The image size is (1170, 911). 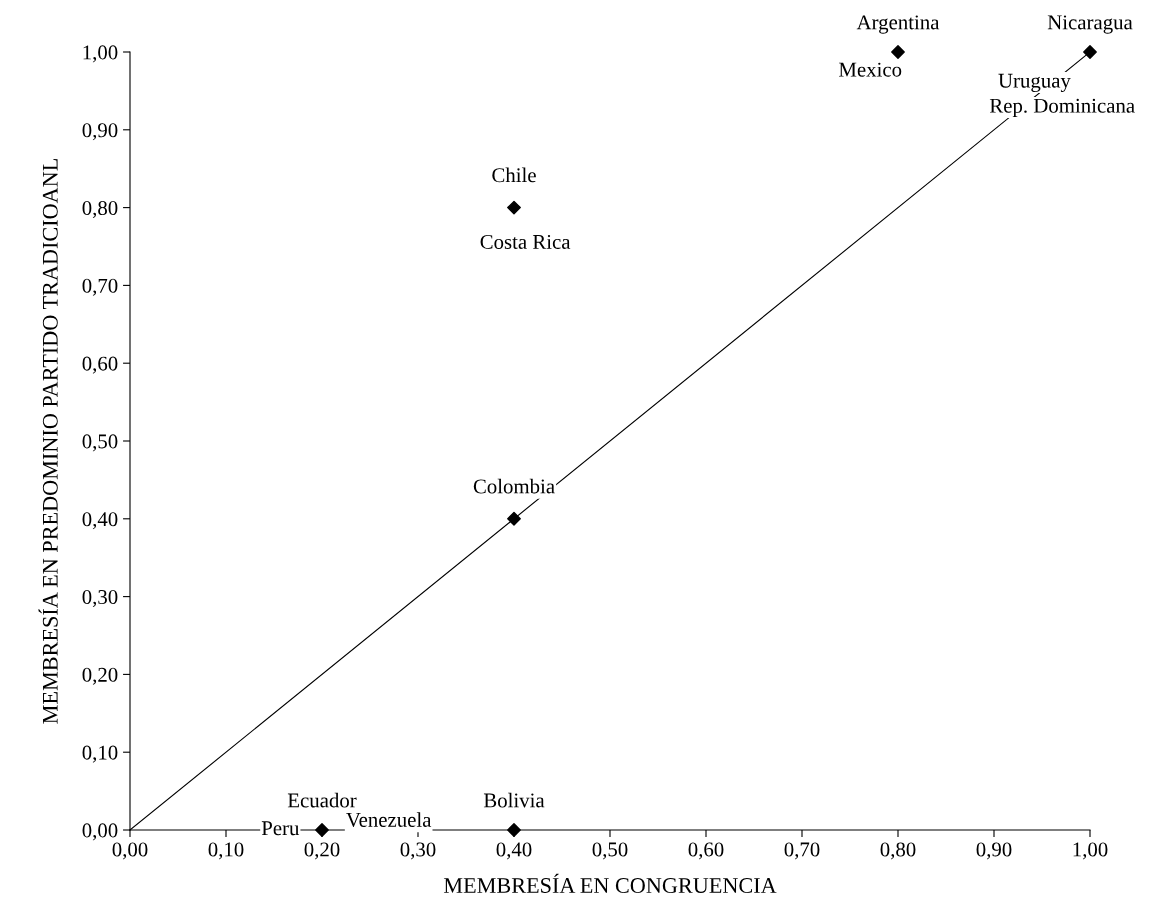 What do you see at coordinates (100, 132) in the screenshot?
I see `y-tick-label: 0,90` at bounding box center [100, 132].